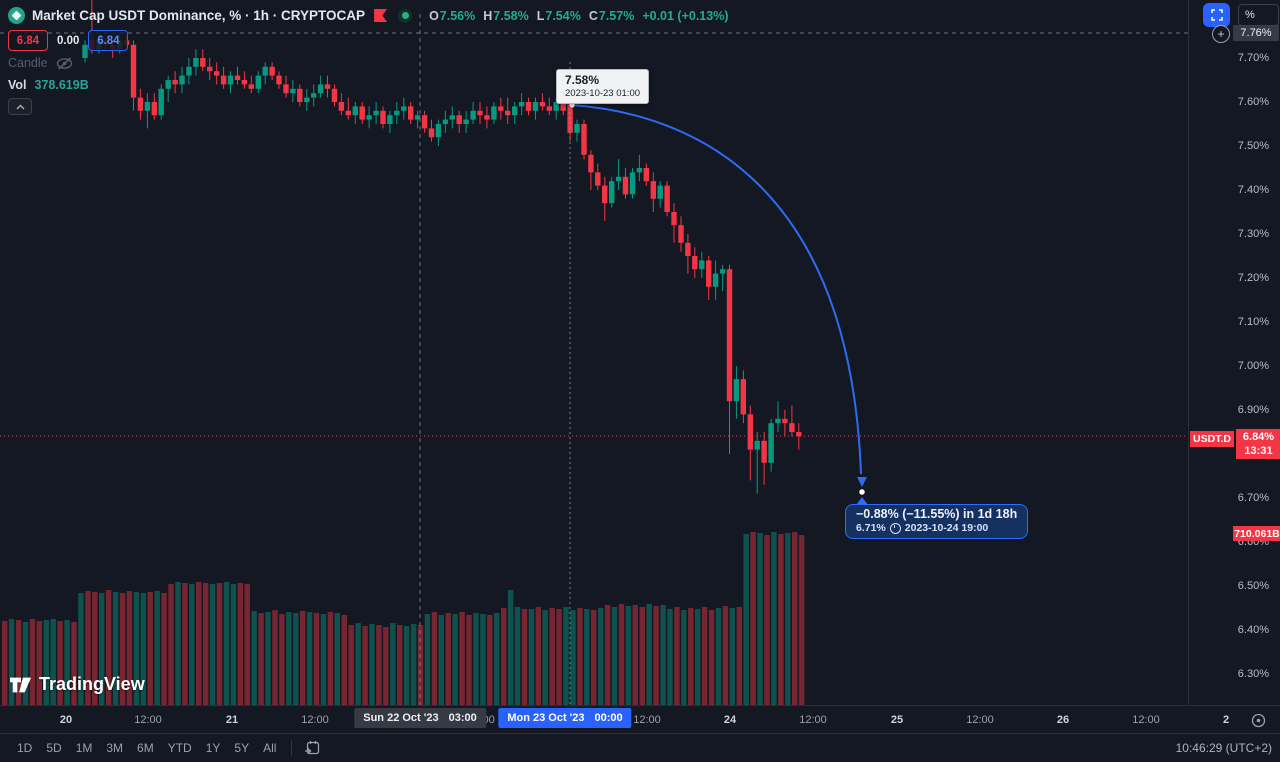 This screenshot has height=762, width=1280. What do you see at coordinates (511, 15) in the screenshot?
I see `high-value: 7.58%` at bounding box center [511, 15].